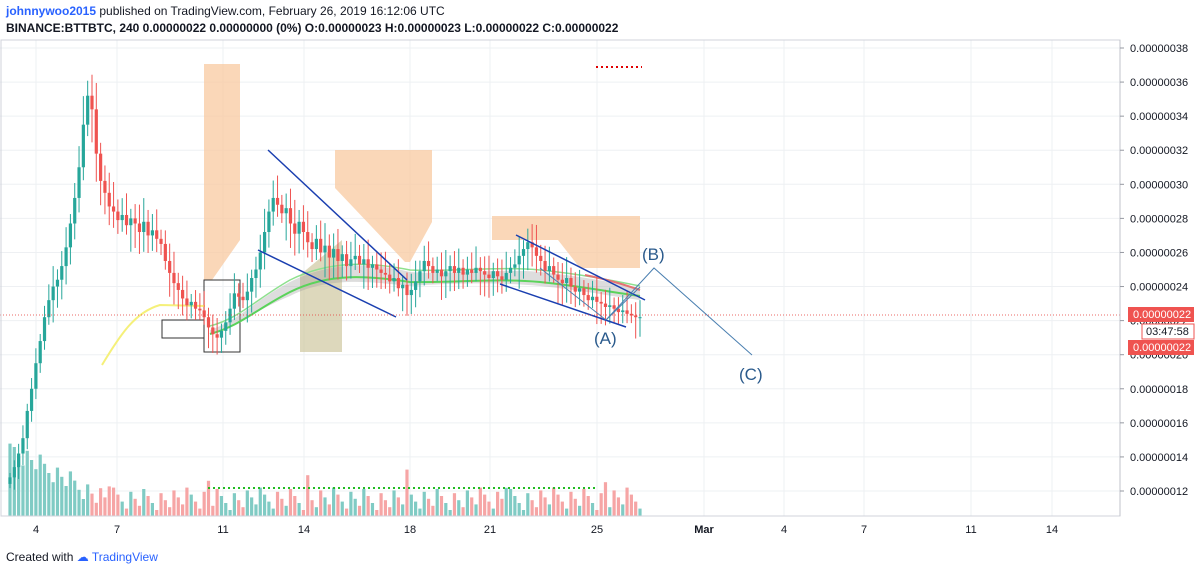  Describe the element at coordinates (784, 530) in the screenshot. I see `time-tick-label: 4` at that location.